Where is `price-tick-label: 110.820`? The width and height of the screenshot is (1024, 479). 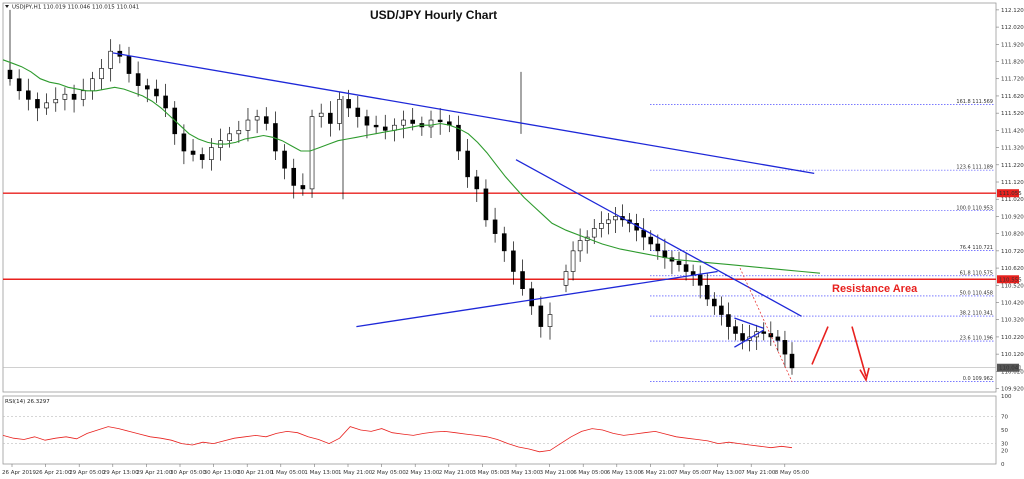
price-tick-label: 110.820 is located at coordinates (1012, 235).